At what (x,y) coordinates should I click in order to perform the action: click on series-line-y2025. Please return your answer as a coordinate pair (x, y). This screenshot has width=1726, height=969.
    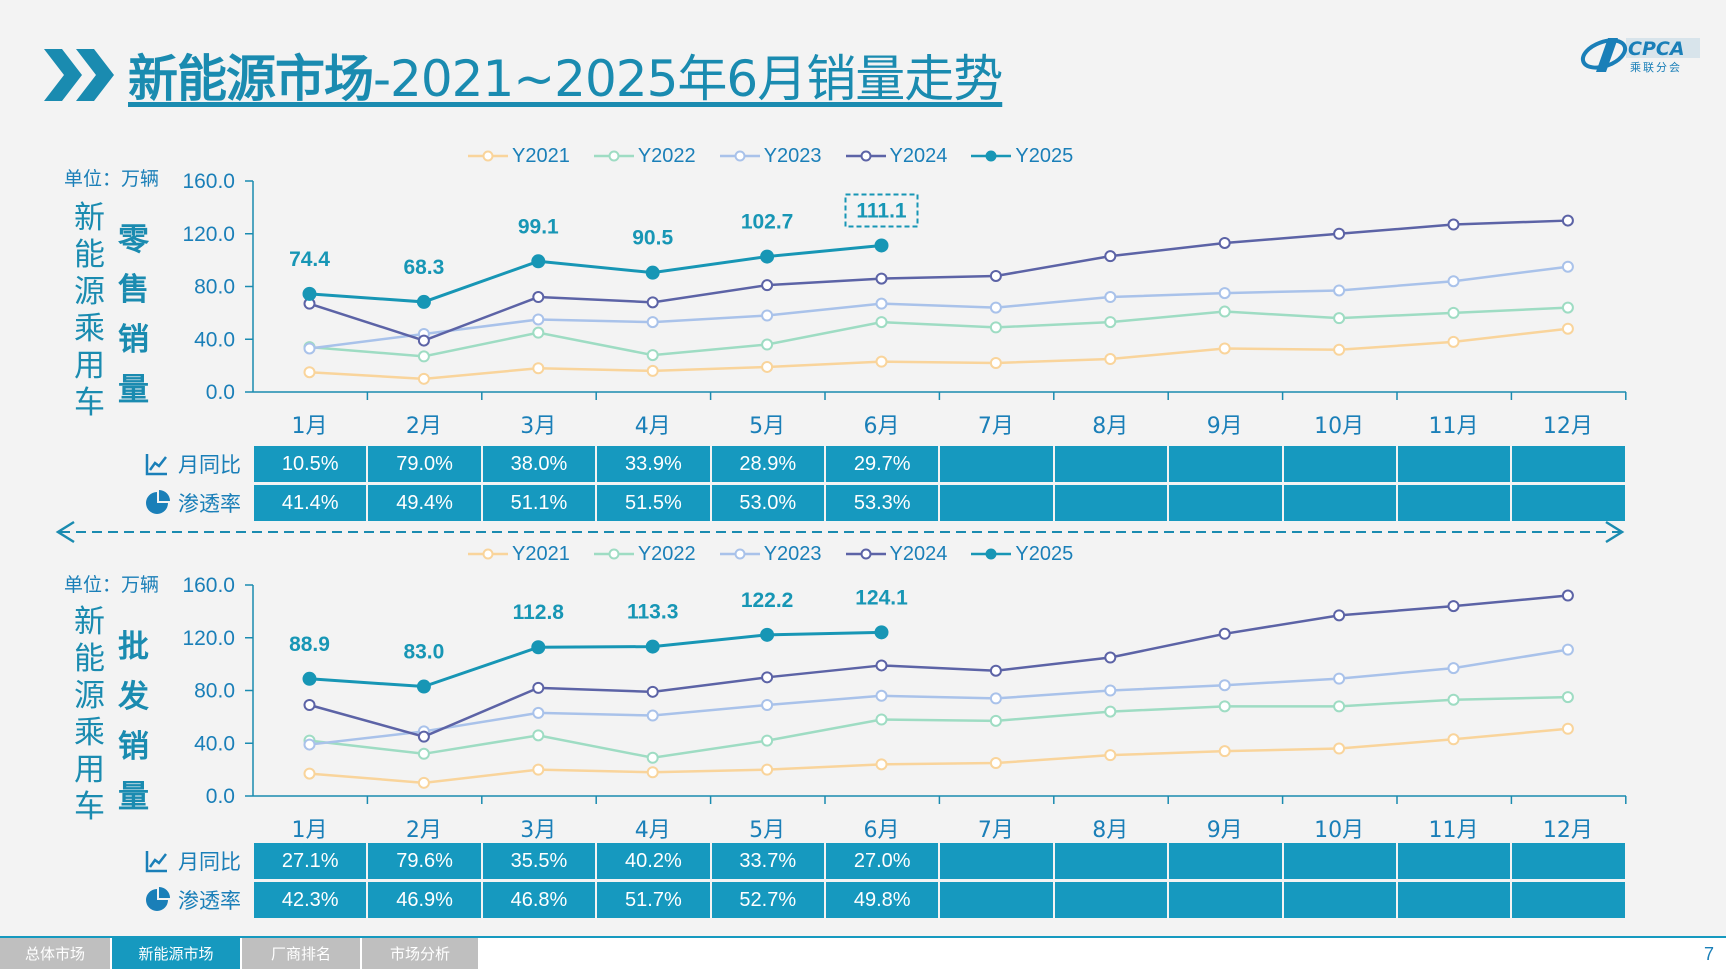
    Looking at the image, I should click on (595, 659).